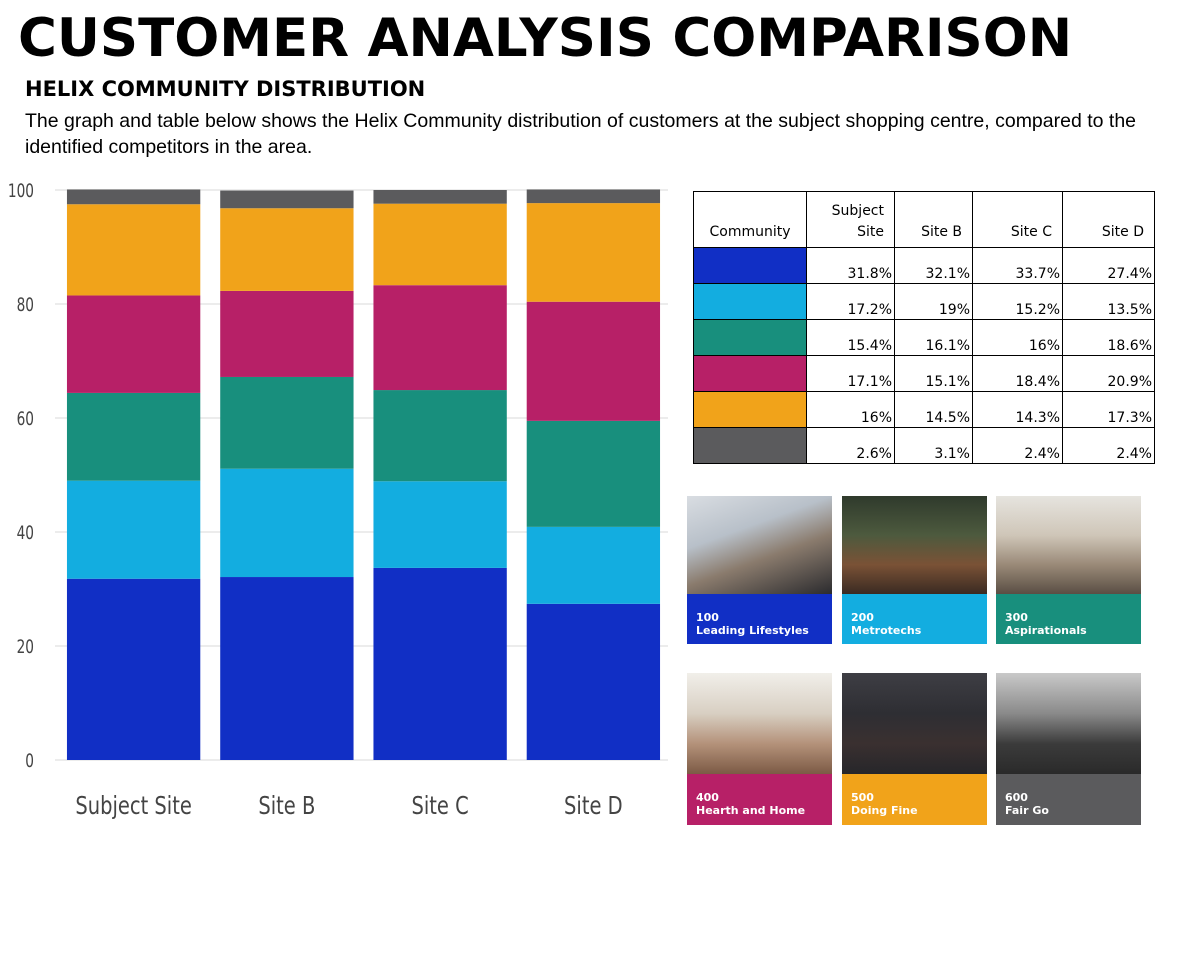 This screenshot has width=1200, height=959. I want to click on community-tile: 400 Hearth and Home, so click(759, 749).